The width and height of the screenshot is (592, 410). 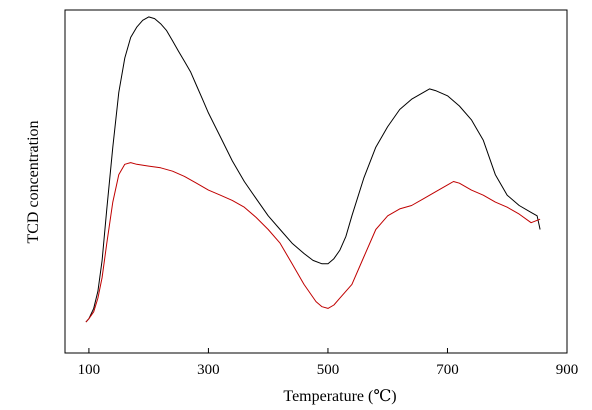 What do you see at coordinates (567, 370) in the screenshot?
I see `x-tick-label-900: 900` at bounding box center [567, 370].